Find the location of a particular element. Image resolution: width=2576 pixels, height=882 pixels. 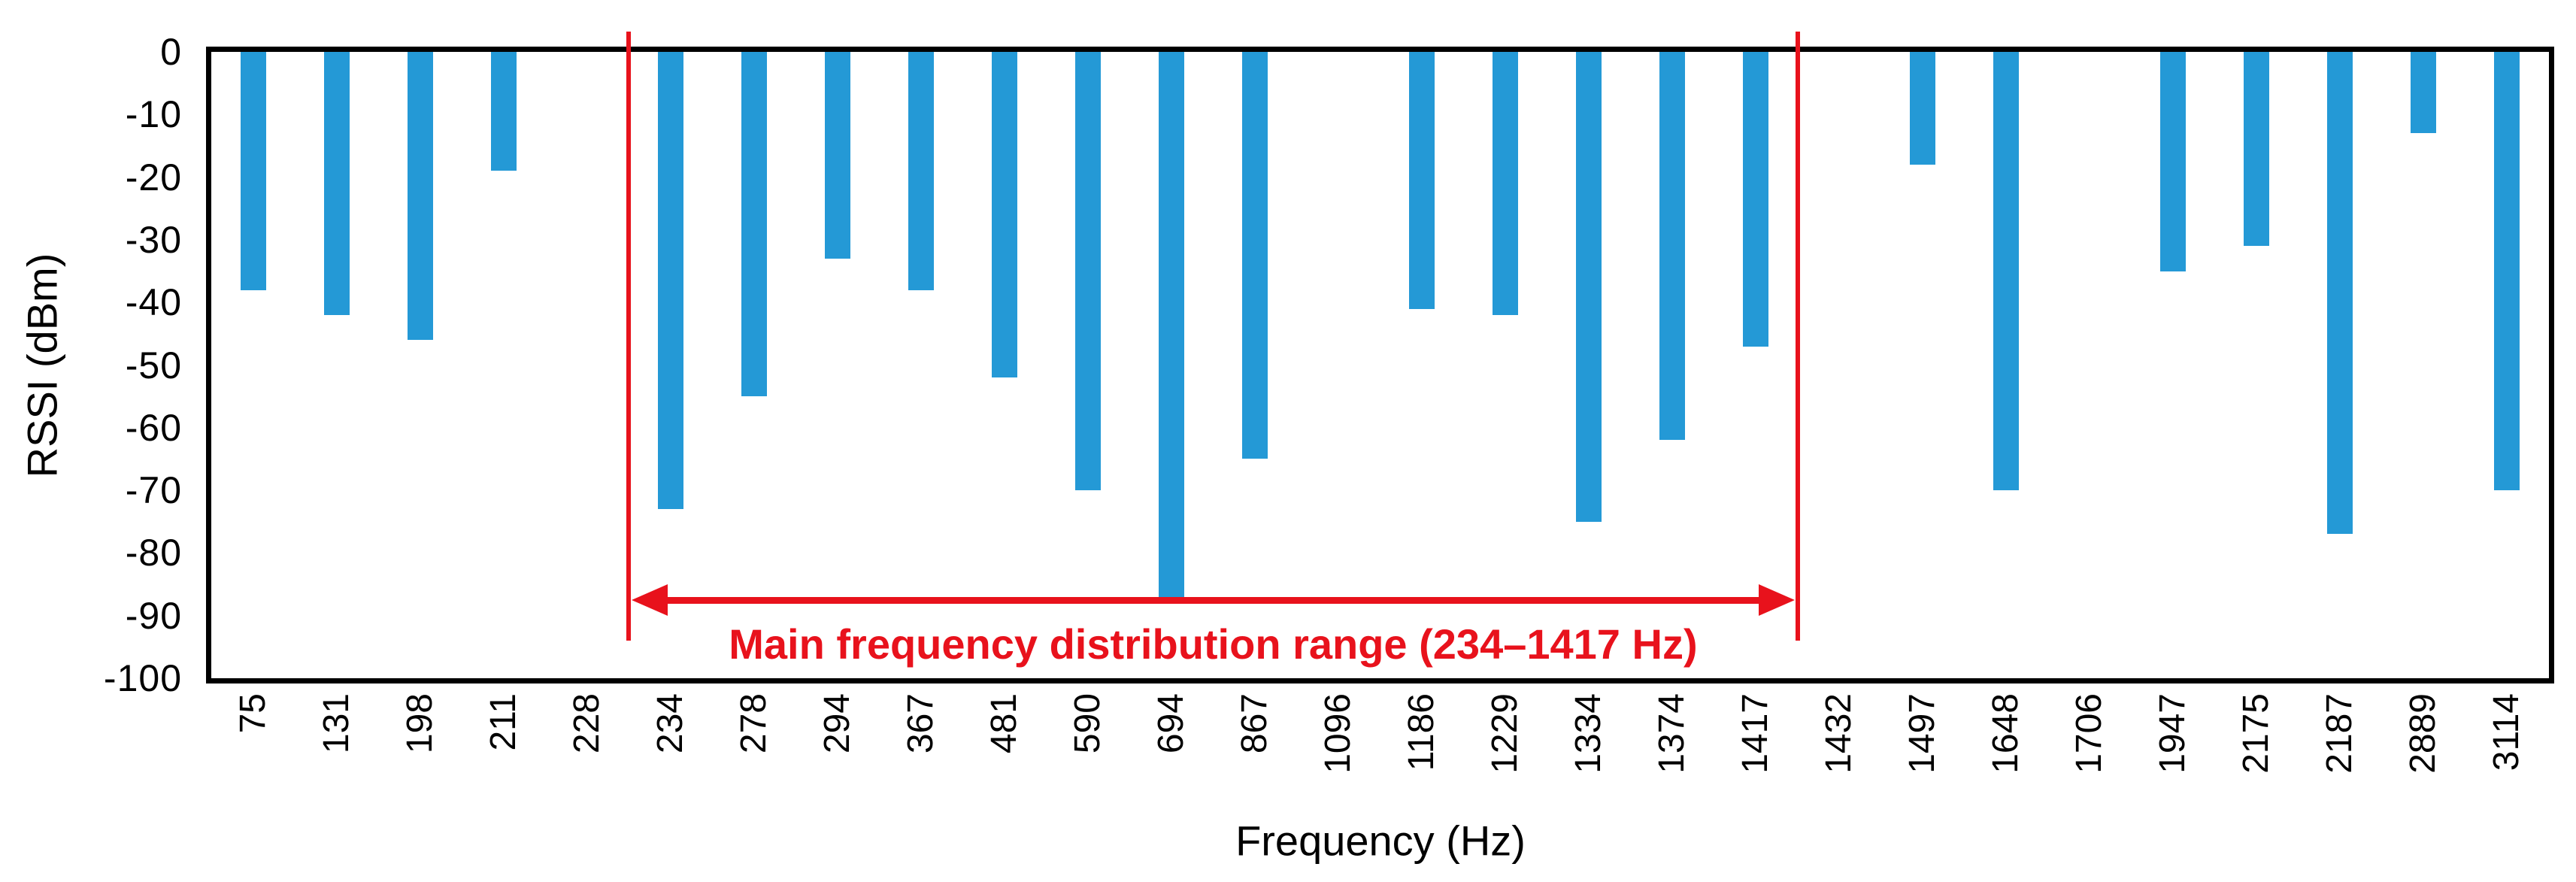

x-tick-label: 75 is located at coordinates (252, 713).